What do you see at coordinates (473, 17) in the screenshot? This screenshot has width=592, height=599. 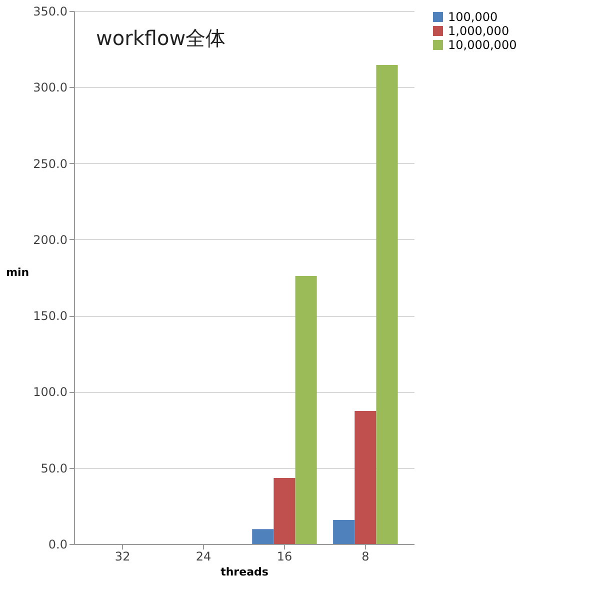 I see `legend-label: 100,000` at bounding box center [473, 17].